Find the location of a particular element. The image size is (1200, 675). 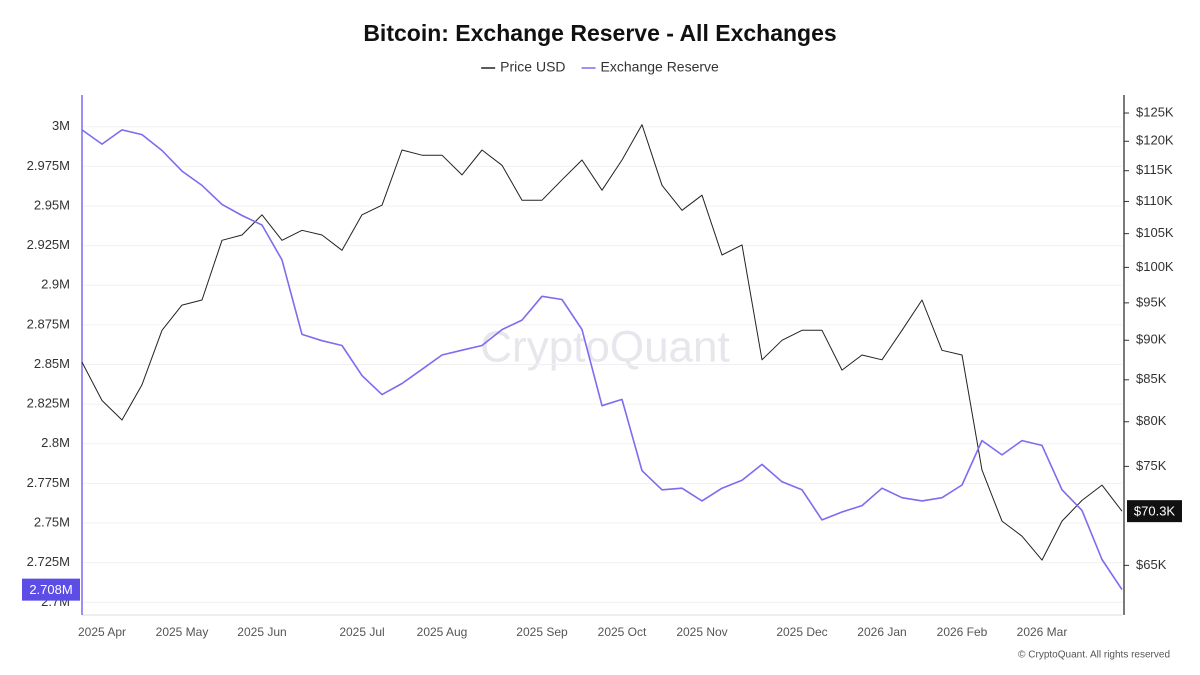

y-tick-label: 2.875M is located at coordinates (48, 323).